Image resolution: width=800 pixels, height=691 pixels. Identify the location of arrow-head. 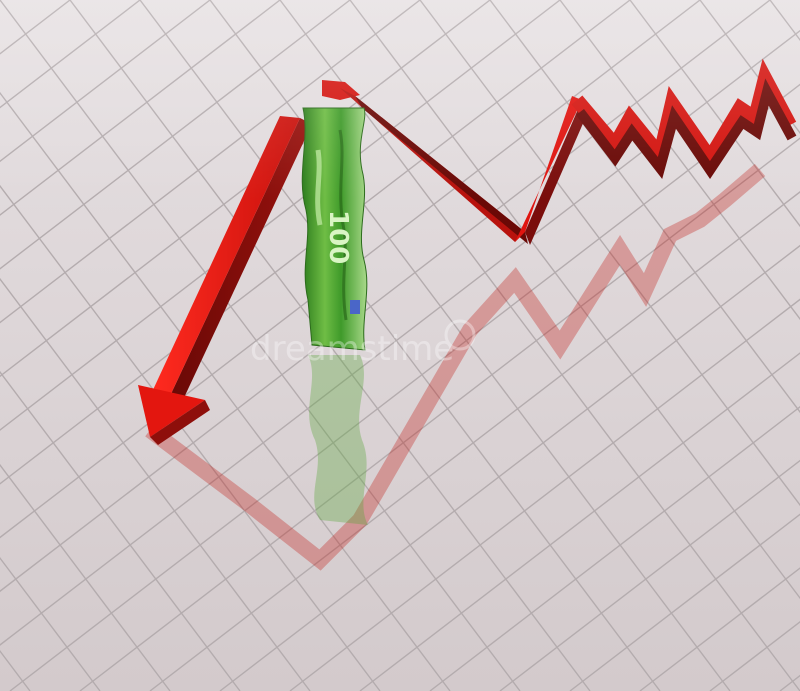
(171, 411).